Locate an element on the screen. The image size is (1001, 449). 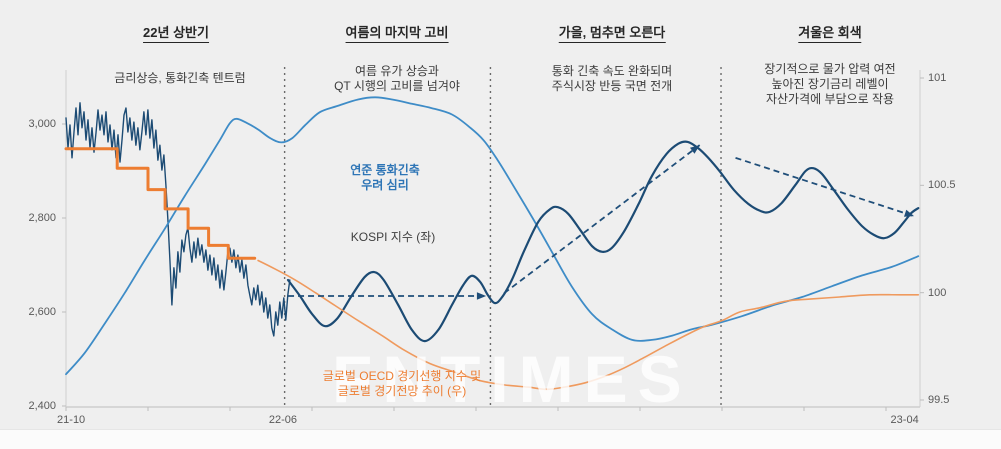
section-title-1: 22년 상반기 is located at coordinates (176, 32).